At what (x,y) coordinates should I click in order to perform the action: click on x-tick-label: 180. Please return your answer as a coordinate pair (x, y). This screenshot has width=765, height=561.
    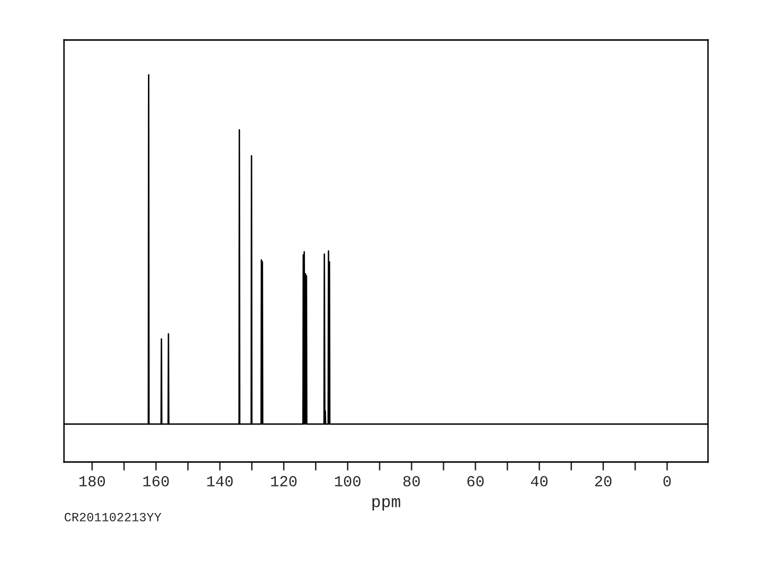
    Looking at the image, I should click on (92, 481).